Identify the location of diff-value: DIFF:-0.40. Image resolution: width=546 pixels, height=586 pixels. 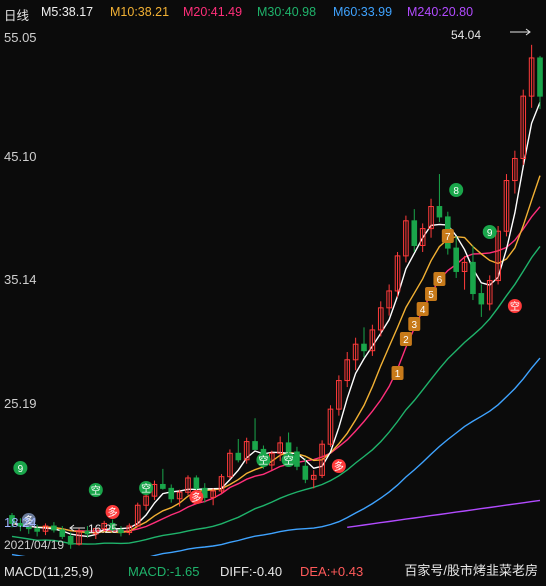
(251, 571).